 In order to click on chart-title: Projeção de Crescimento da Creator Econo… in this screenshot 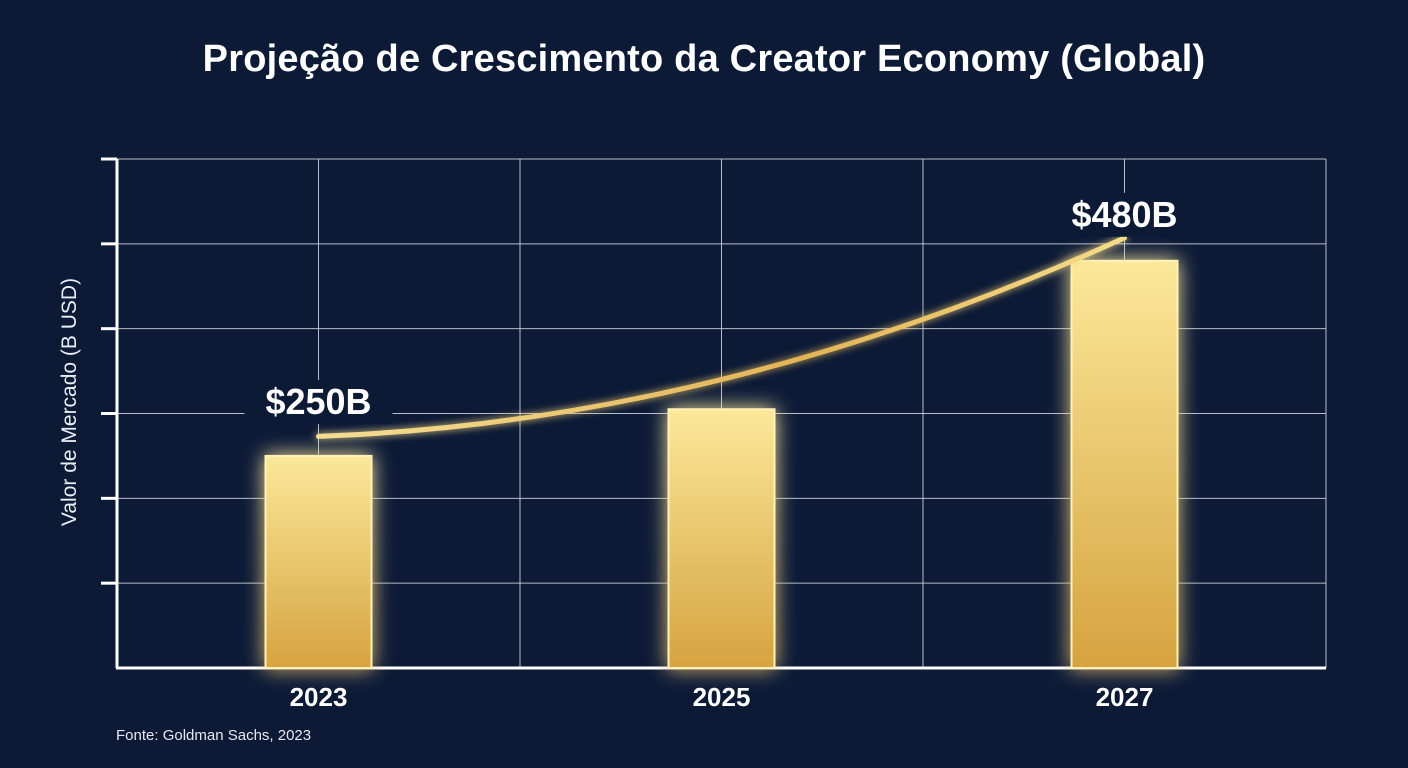, I will do `click(704, 59)`.